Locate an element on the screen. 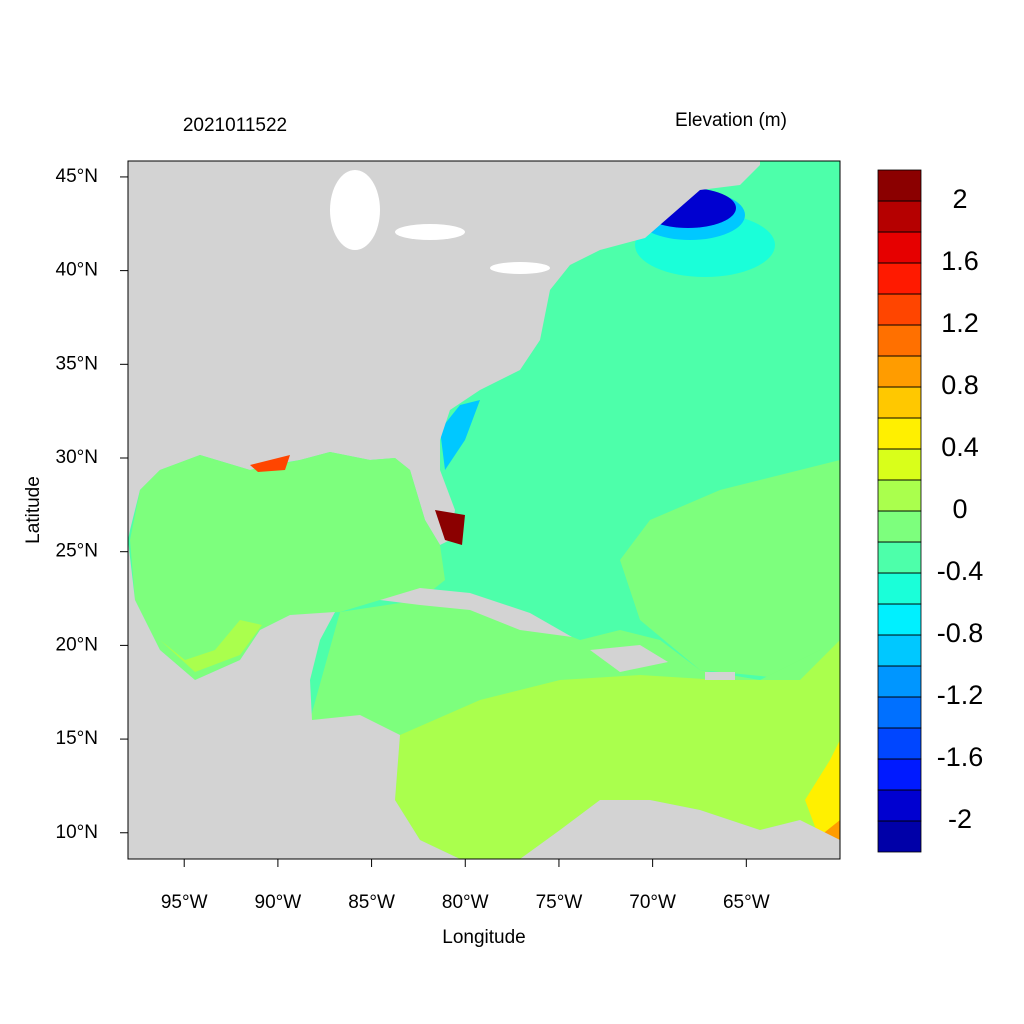 Image resolution: width=1024 pixels, height=1024 pixels. coast-high is located at coordinates (270, 463).